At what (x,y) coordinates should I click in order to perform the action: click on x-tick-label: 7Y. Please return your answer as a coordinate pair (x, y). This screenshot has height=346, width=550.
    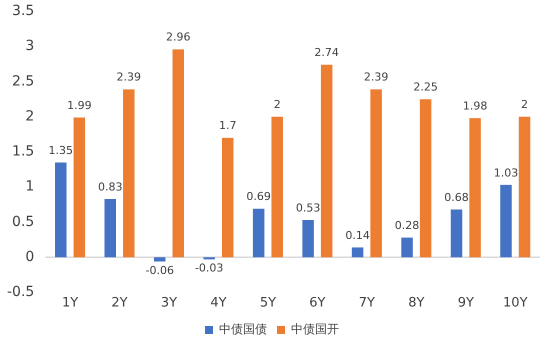
    Looking at the image, I should click on (367, 303).